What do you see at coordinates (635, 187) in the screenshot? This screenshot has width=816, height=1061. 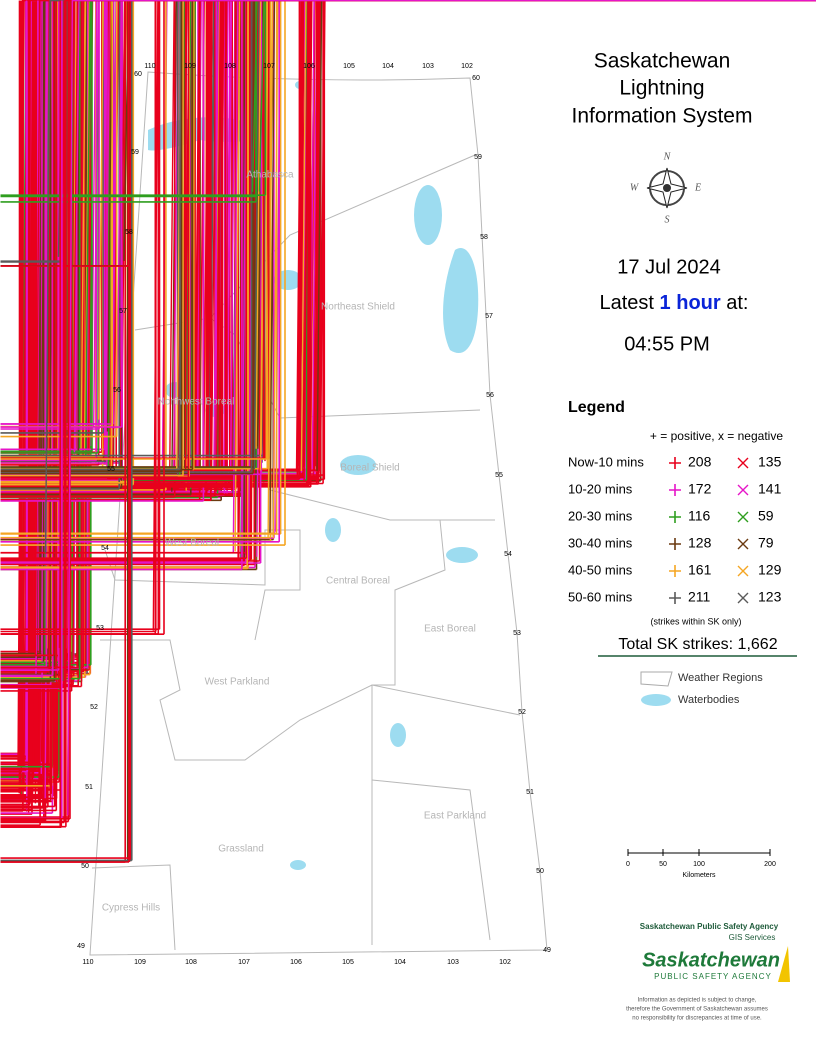 I see `compass-label: W` at bounding box center [635, 187].